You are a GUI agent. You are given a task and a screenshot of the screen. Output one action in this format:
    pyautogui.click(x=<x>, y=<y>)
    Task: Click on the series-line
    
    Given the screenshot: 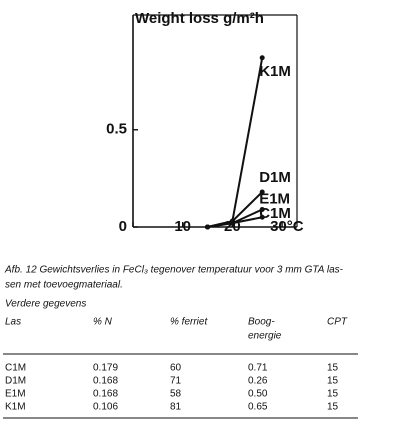 What is the action you would take?
    pyautogui.click(x=235, y=142)
    